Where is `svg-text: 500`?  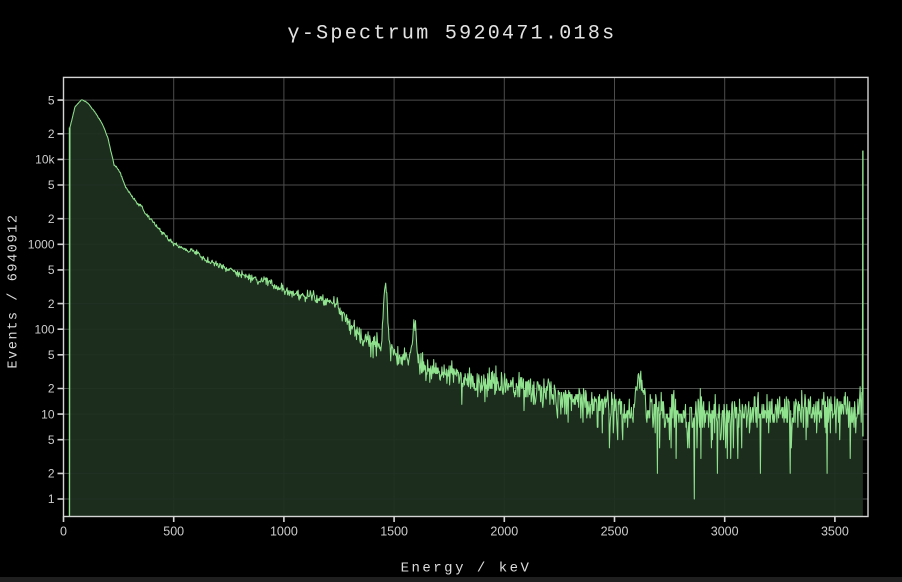
svg-text: 500 is located at coordinates (173, 532).